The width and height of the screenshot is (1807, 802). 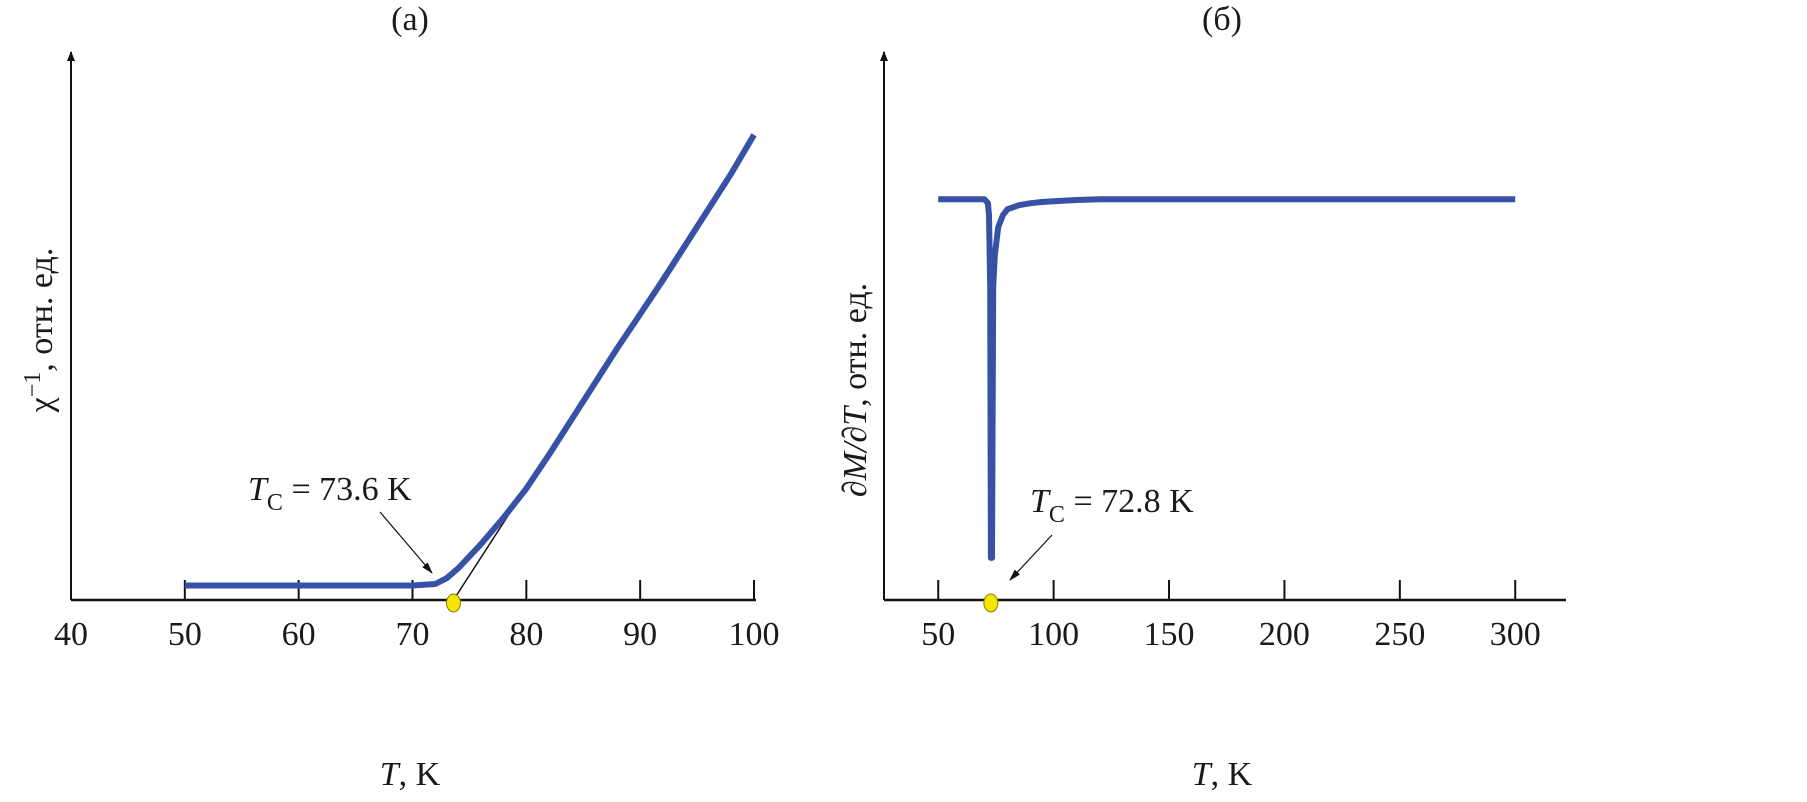 What do you see at coordinates (991, 603) in the screenshot?
I see `panel-b-tc-marker` at bounding box center [991, 603].